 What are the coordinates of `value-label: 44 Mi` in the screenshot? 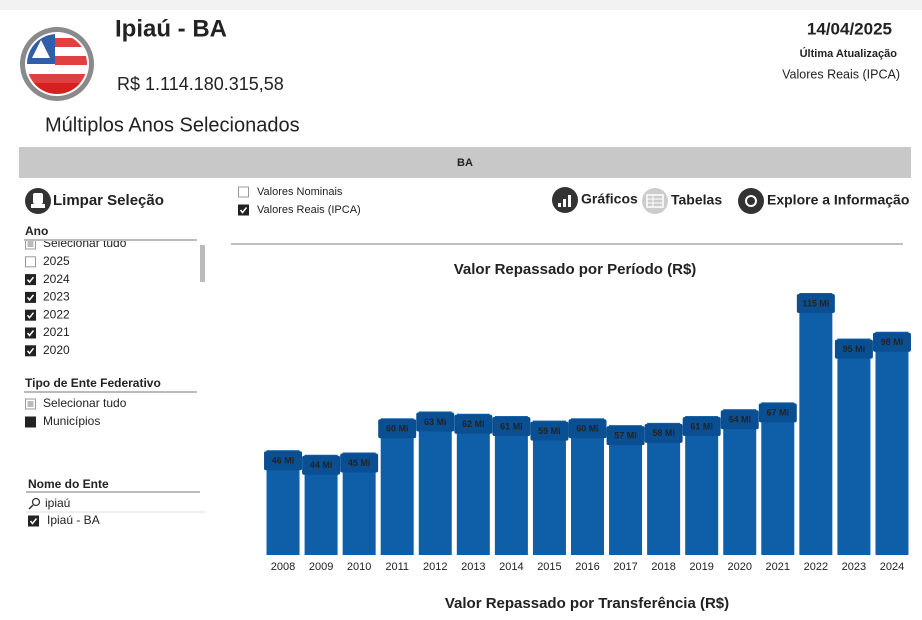 It's located at (321, 465).